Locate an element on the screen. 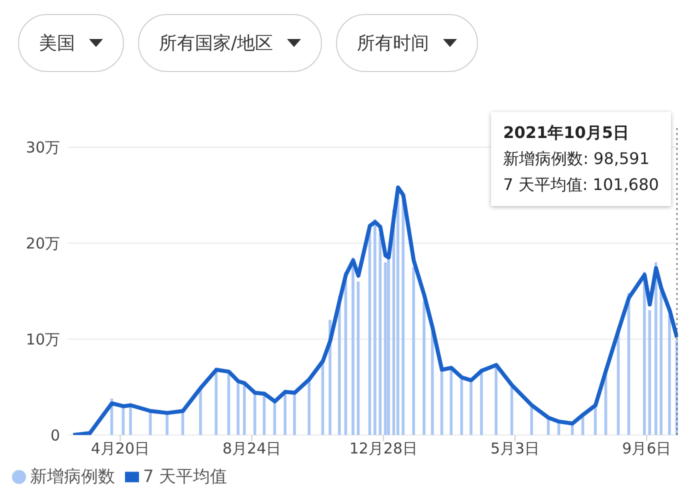 This screenshot has height=500, width=700. dropdown-button: 所有国家/地区 is located at coordinates (230, 43).